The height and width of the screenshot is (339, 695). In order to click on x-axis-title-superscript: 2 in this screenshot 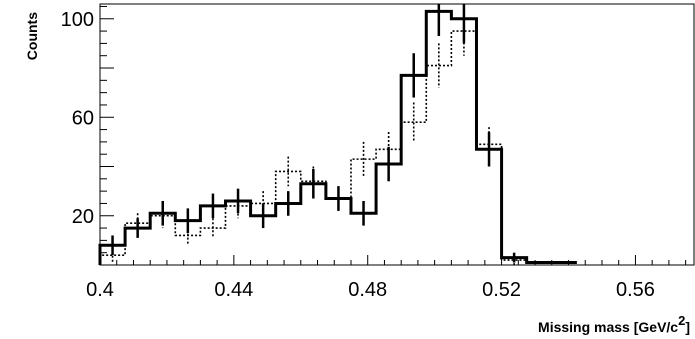, I will do `click(681, 320)`.